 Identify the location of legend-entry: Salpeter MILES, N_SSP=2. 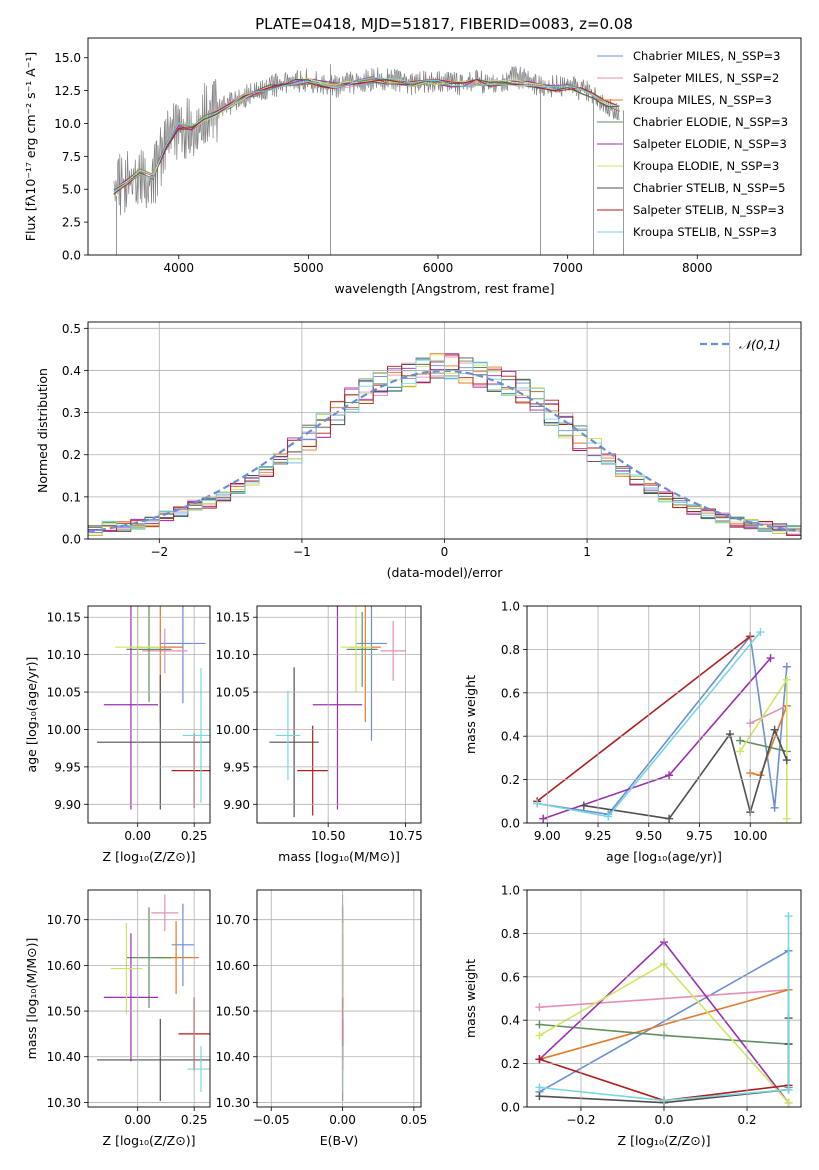
(706, 78).